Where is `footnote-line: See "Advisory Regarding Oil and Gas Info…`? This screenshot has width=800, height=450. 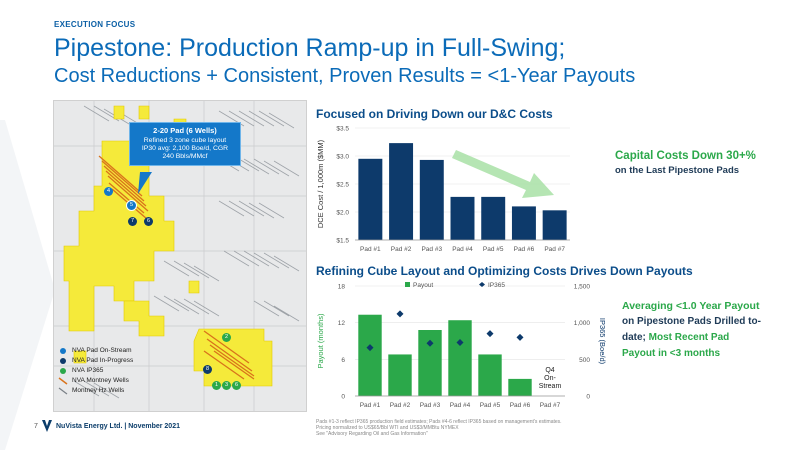 footnote-line: See "Advisory Regarding Oil and Gas Info… is located at coordinates (372, 434).